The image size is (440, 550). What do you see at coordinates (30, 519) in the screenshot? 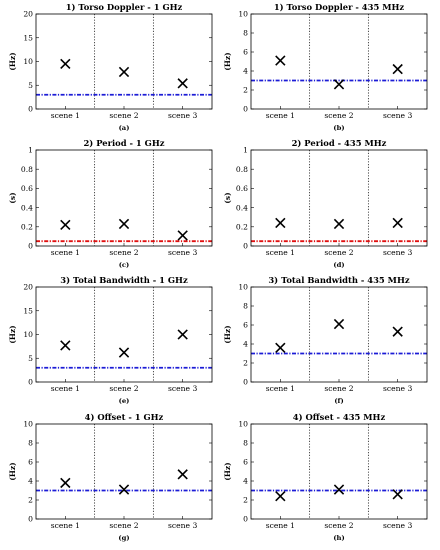
I see `y-tick-label: 0` at bounding box center [30, 519].